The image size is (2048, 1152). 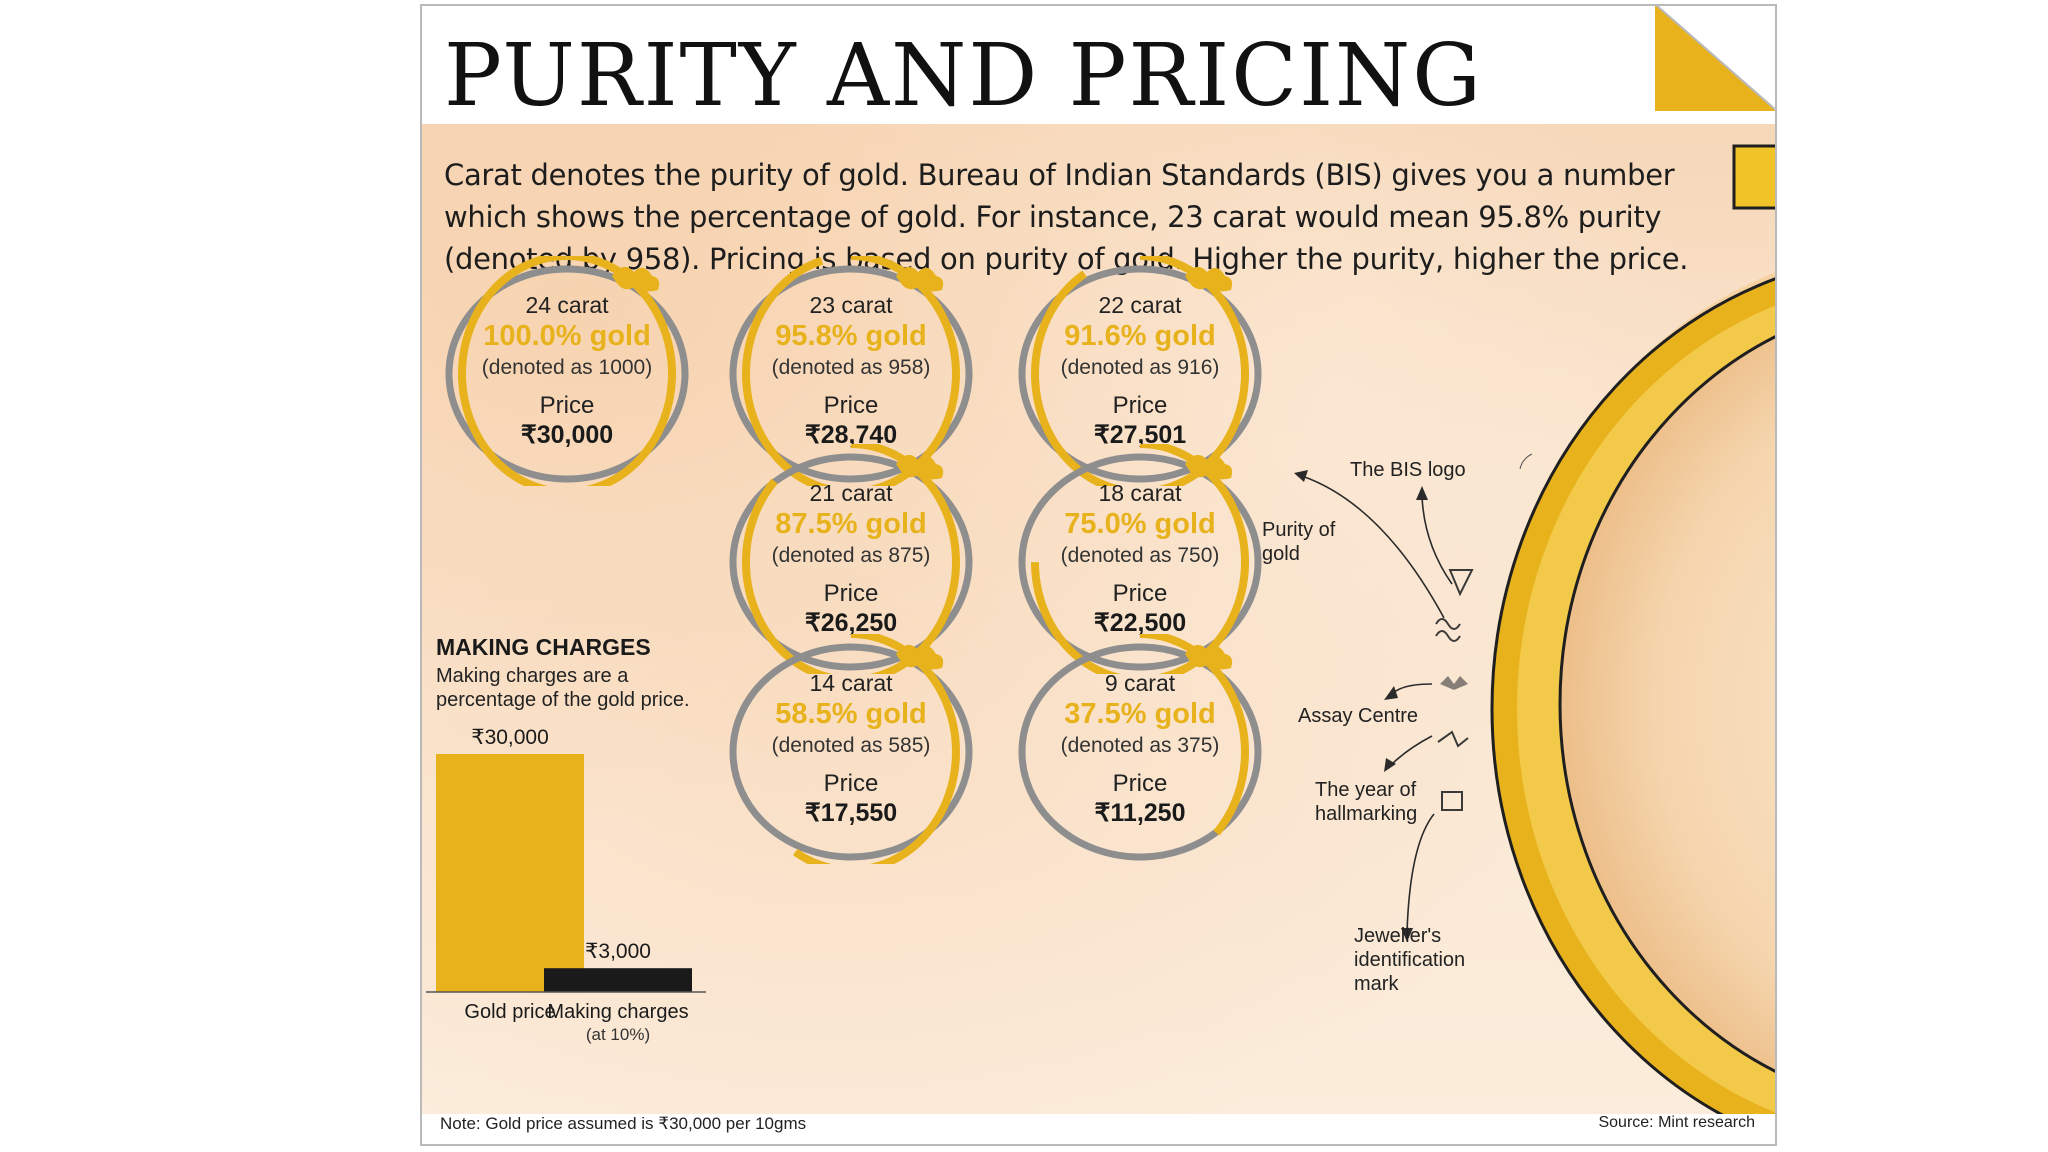 I want to click on purity-denoted: (denoted as 958), so click(x=851, y=367).